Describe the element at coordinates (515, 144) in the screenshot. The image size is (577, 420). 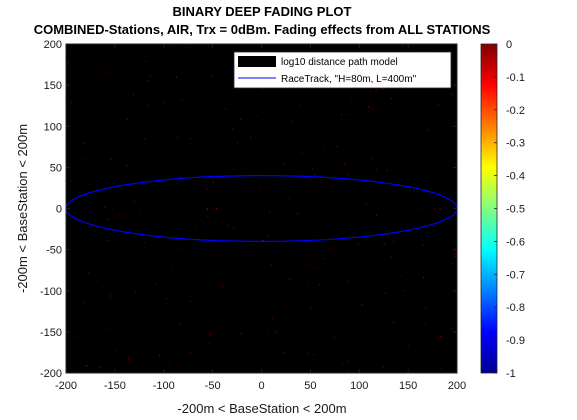
I see `colorbar-tick-label: -0.3` at that location.